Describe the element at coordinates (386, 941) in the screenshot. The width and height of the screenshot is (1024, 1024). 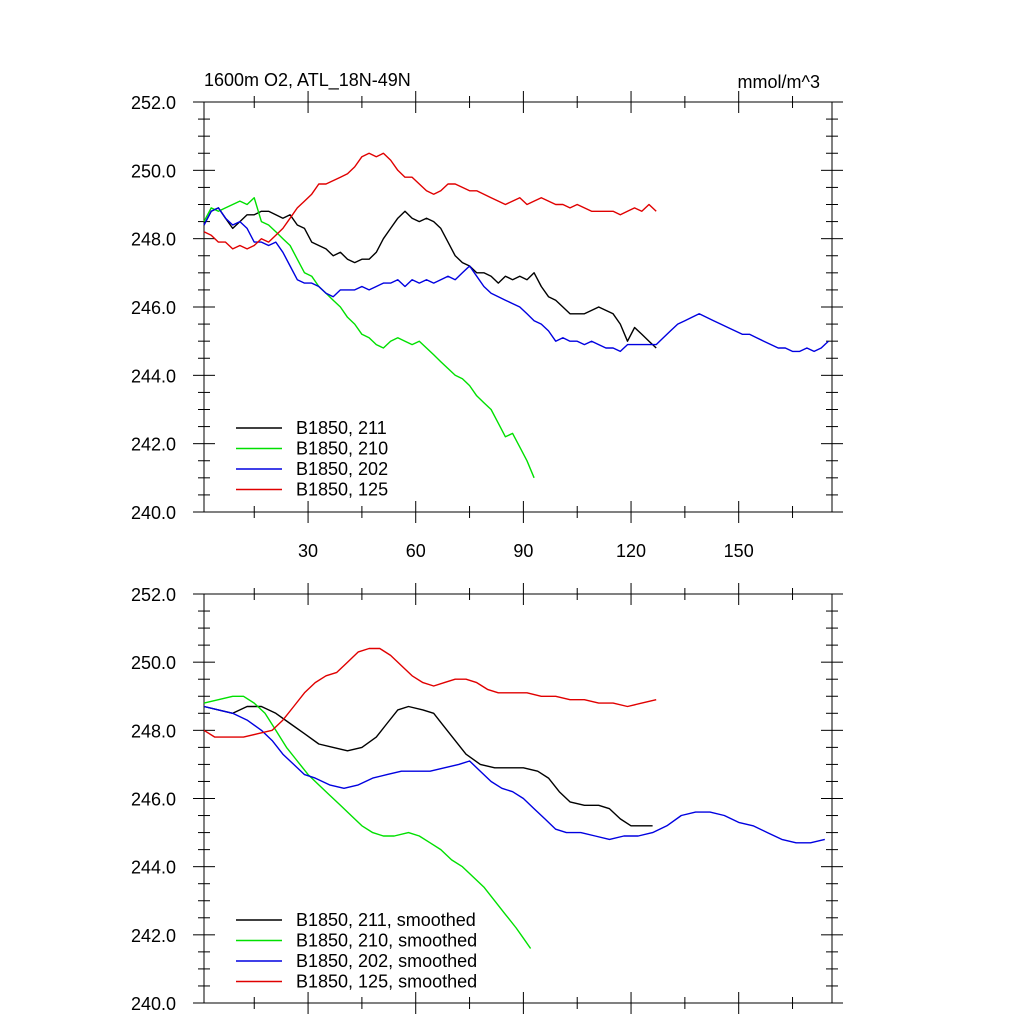
I see `legend-label-2: B1850, 210, smoothed` at that location.